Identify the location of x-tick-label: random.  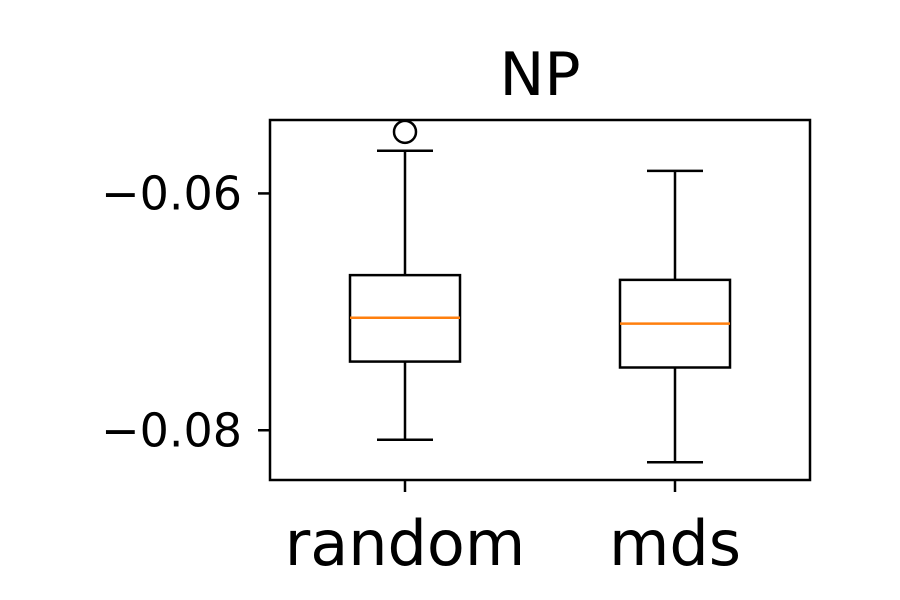
(405, 543).